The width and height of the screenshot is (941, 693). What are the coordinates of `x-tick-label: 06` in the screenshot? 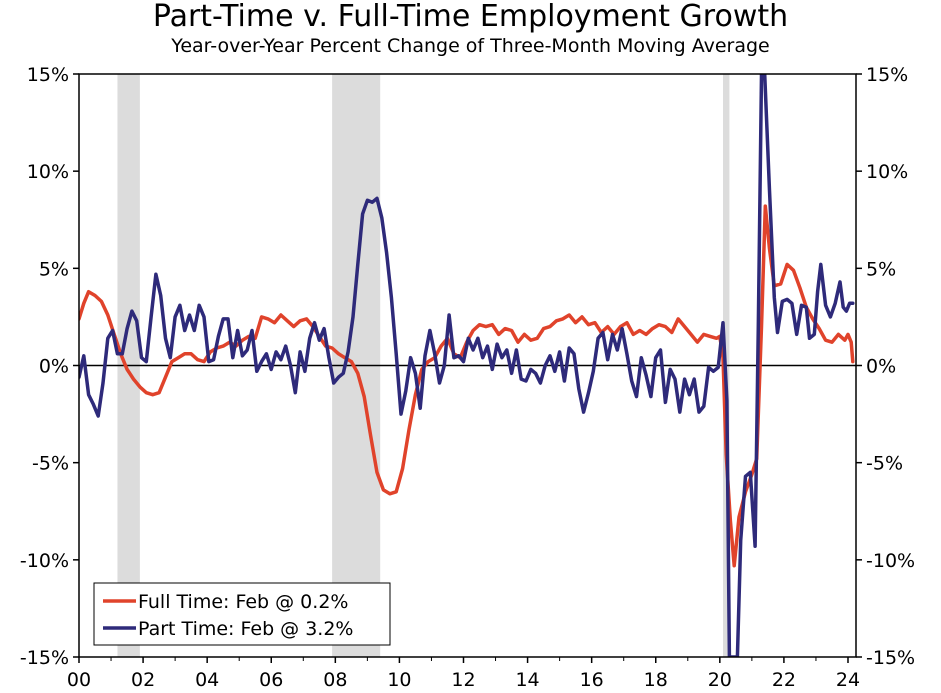 It's located at (271, 680).